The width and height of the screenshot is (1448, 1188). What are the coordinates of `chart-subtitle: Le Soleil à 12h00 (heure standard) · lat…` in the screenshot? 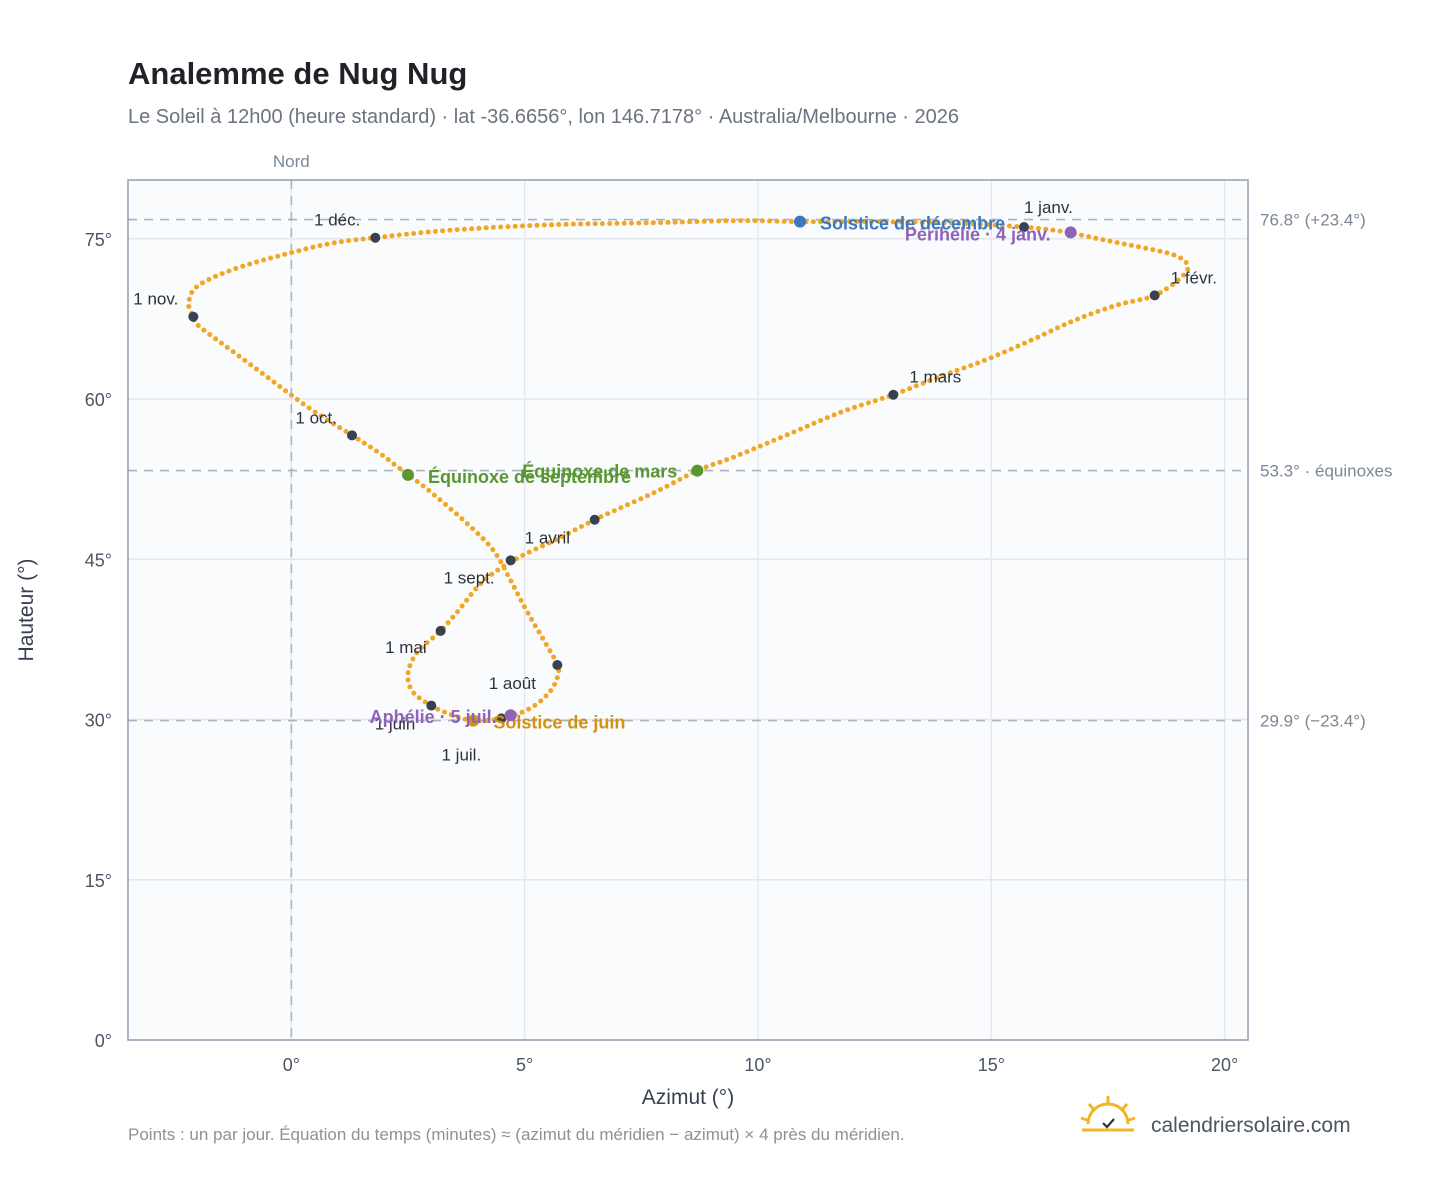 It's located at (543, 117).